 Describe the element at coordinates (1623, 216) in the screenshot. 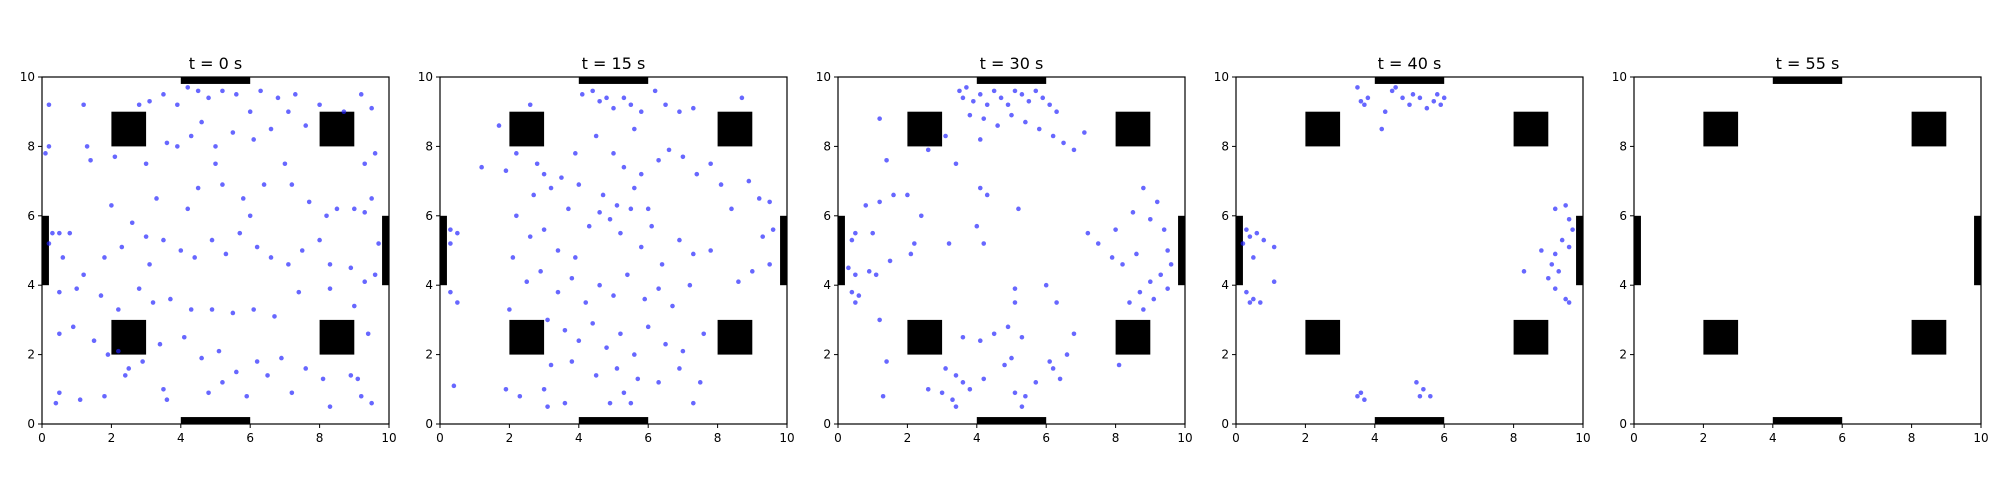

I see `y-tick-label: 6` at that location.